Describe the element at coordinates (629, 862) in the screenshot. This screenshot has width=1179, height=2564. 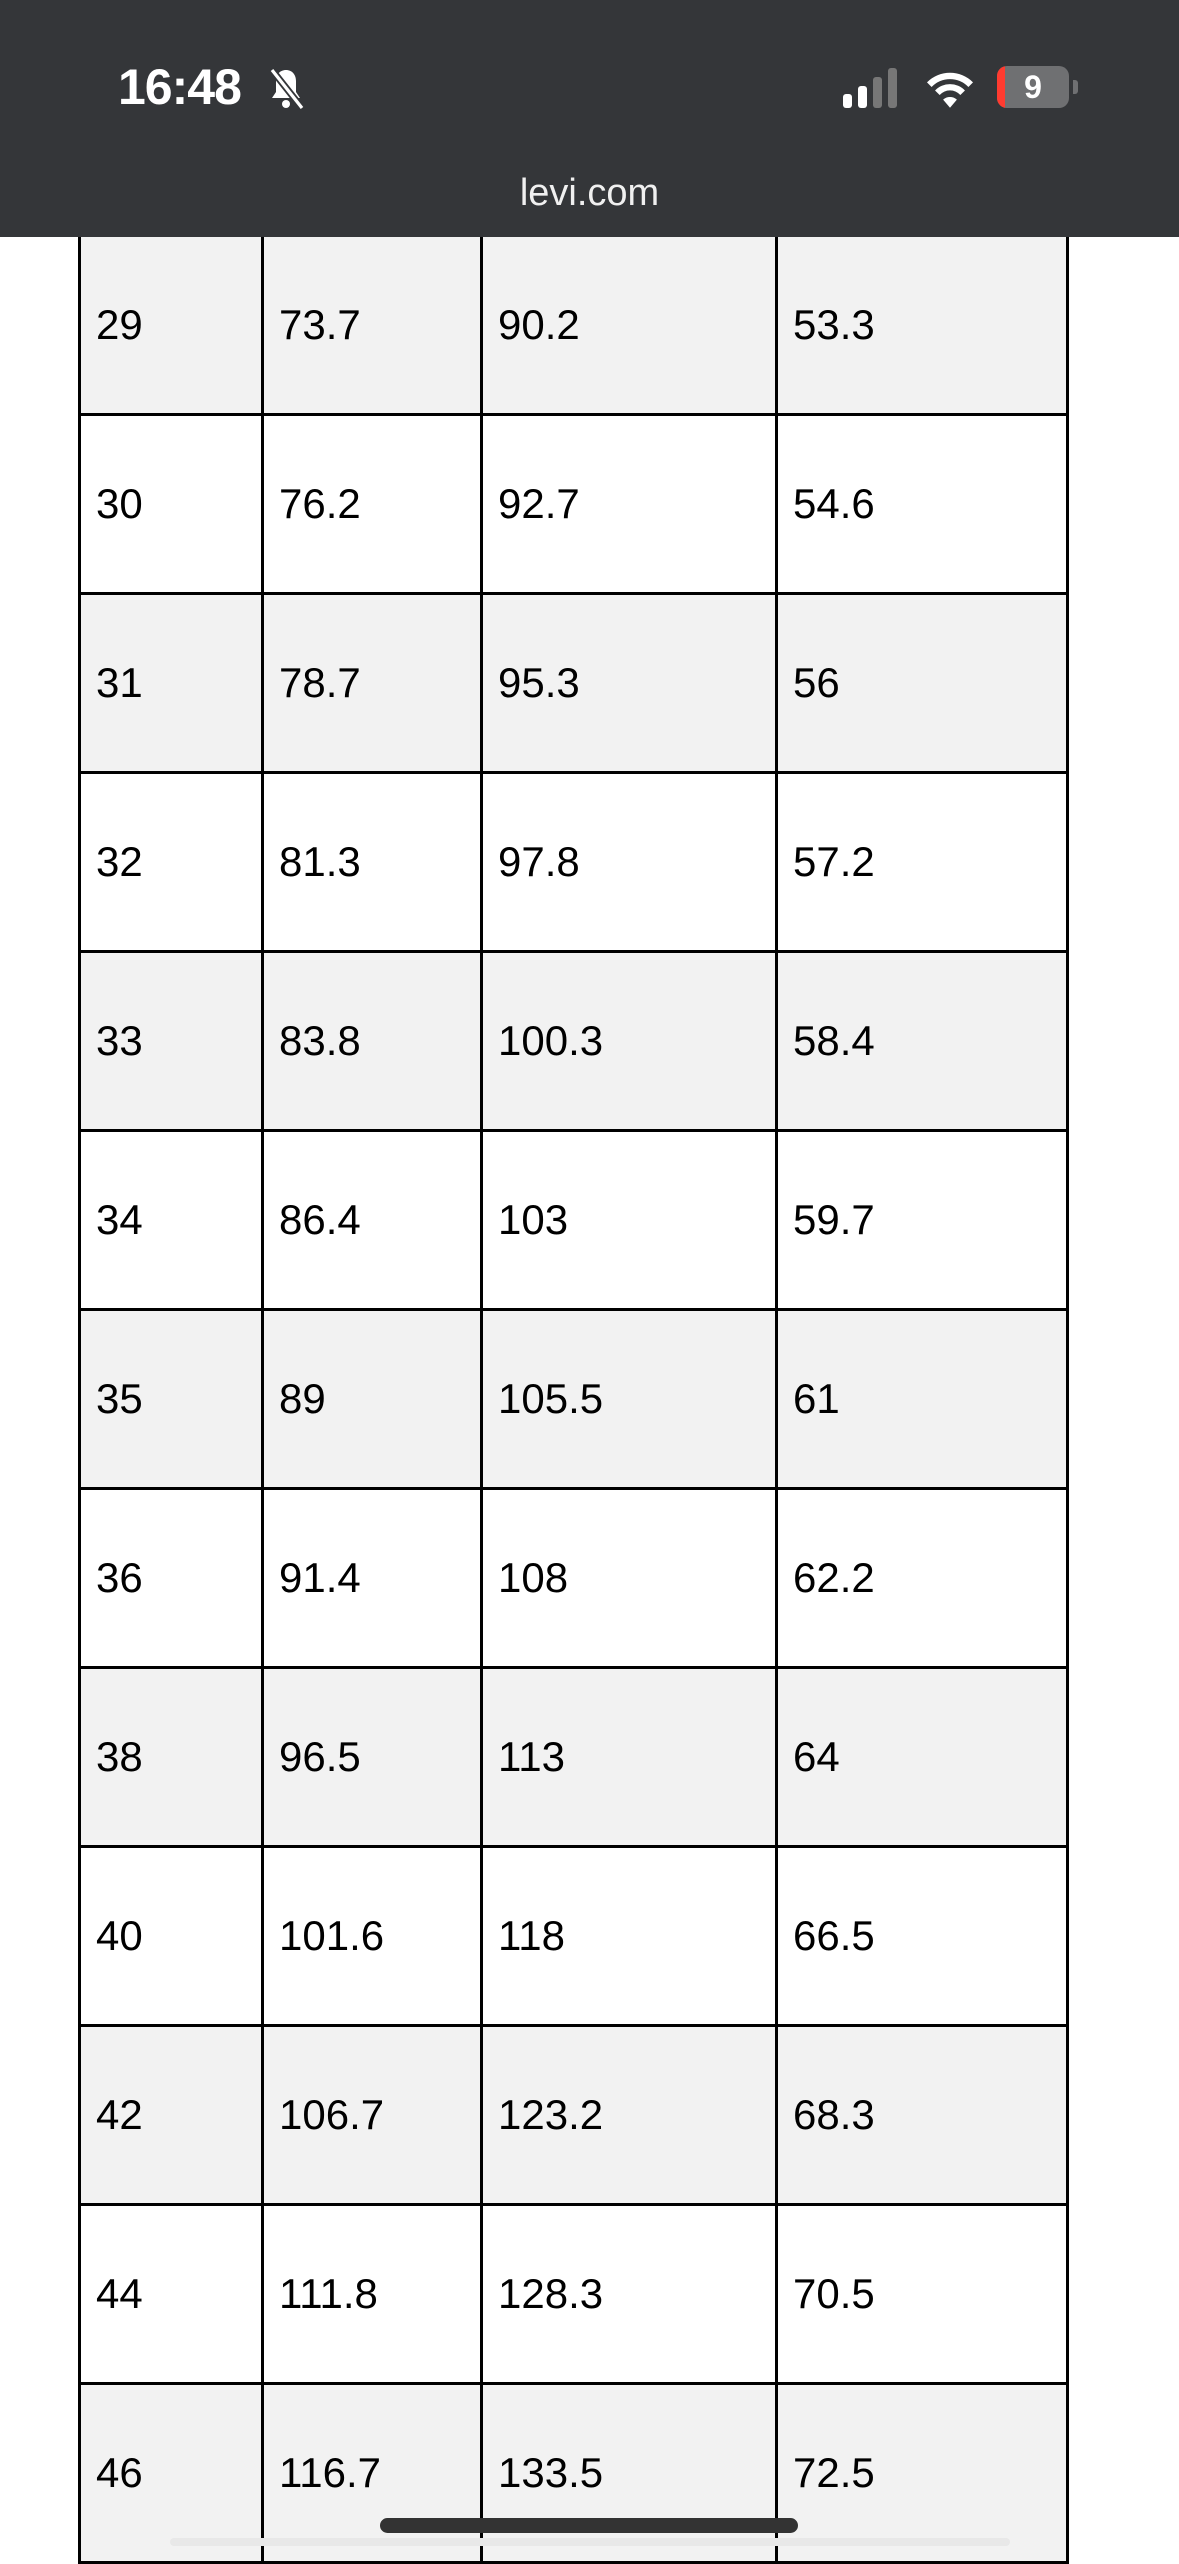
I see `table-cell: 97.8` at that location.